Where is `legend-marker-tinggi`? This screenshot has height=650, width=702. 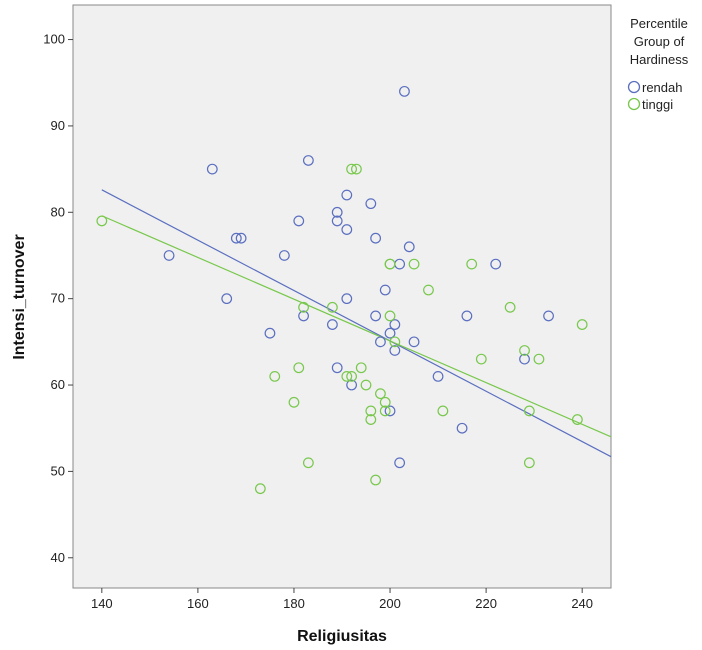
legend-marker-tinggi is located at coordinates (634, 104).